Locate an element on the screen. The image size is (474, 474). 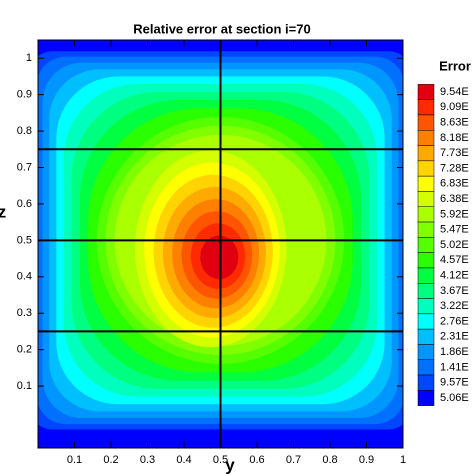
y-tick-label: 0.2 is located at coordinates (24, 350).